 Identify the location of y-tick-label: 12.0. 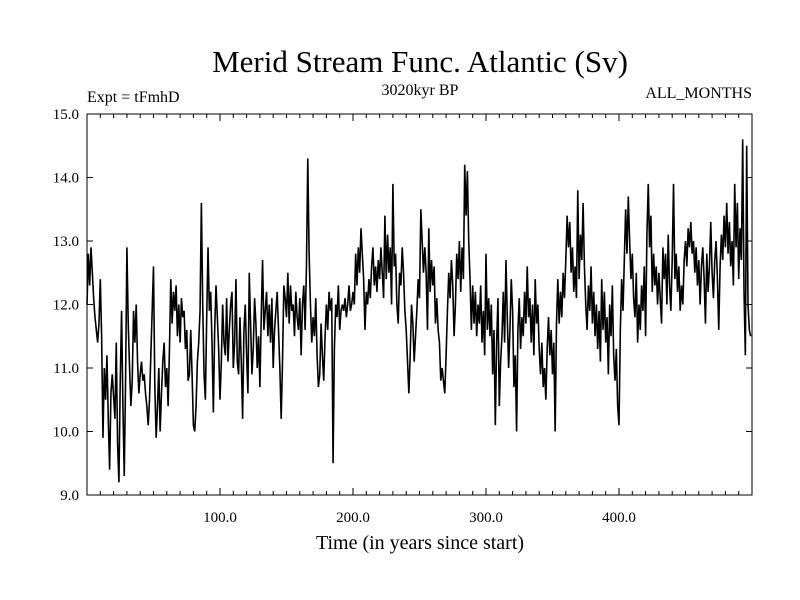
(66, 306).